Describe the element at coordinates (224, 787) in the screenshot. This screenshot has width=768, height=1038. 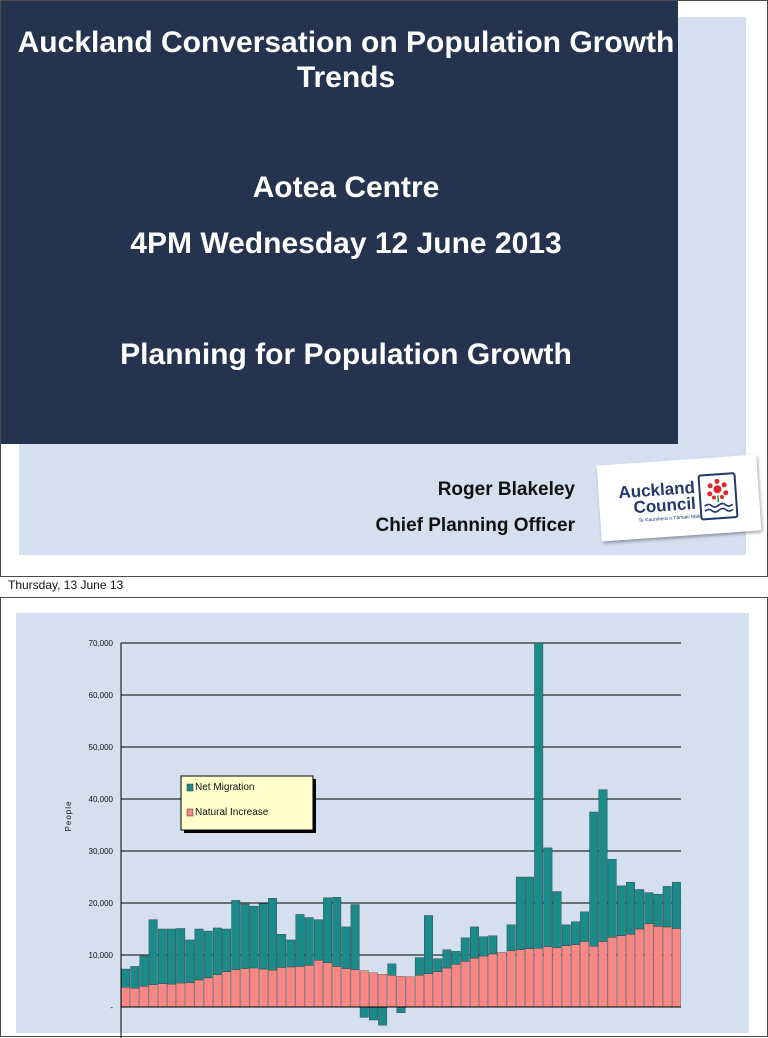
I see `legend-label: Net Migration` at that location.